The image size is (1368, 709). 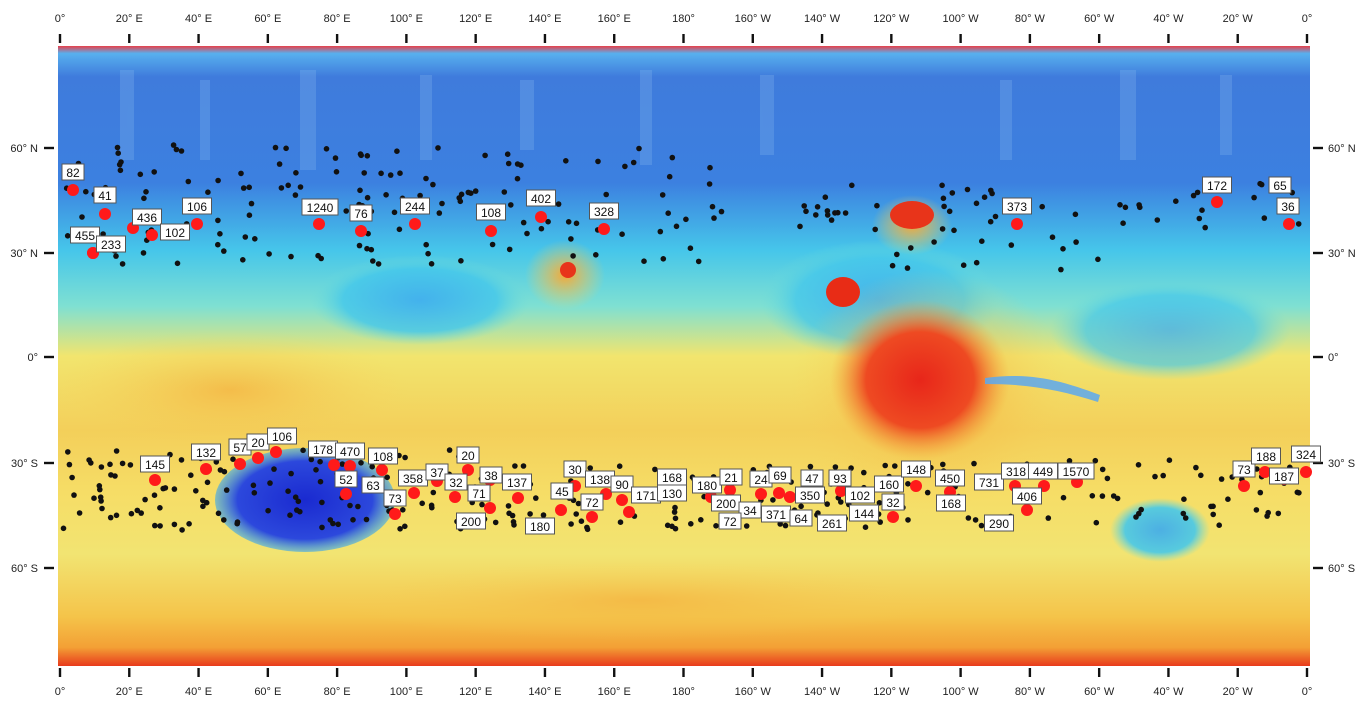 I want to click on site-label: 145, so click(x=155, y=465).